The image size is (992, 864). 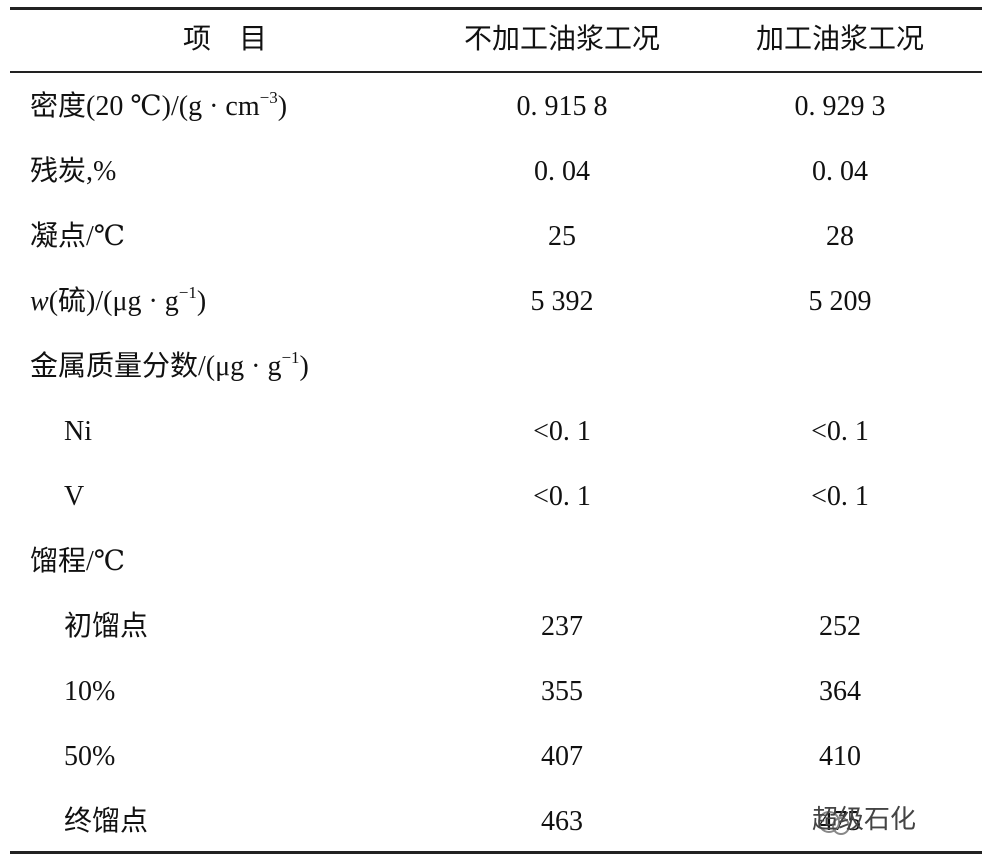 I want to click on value-cell: 0. 929 3, so click(x=840, y=106).